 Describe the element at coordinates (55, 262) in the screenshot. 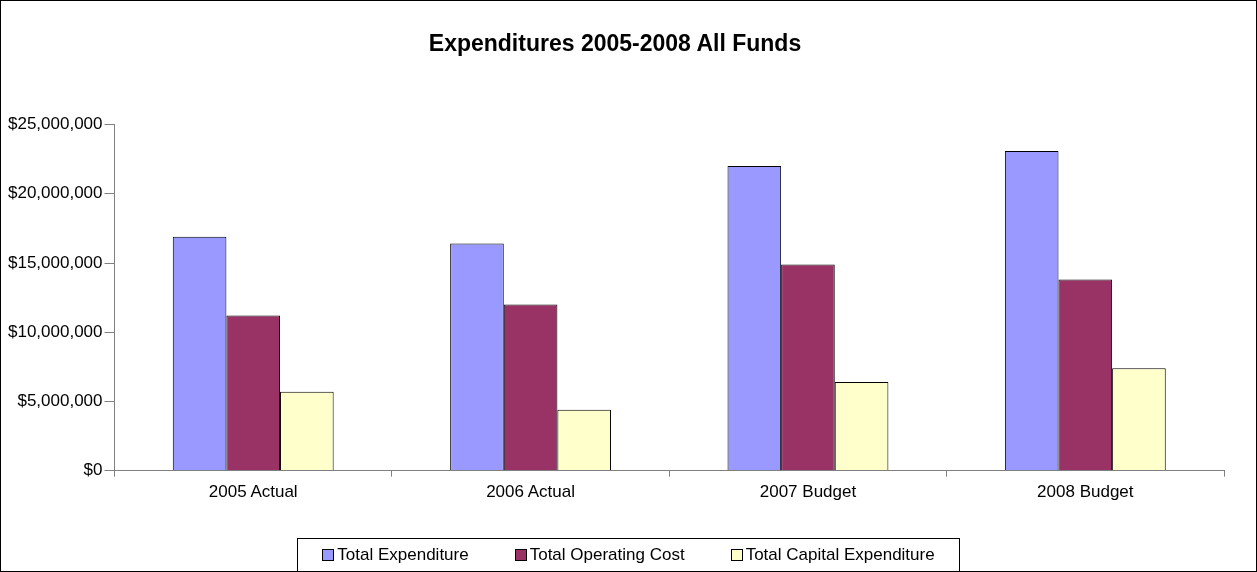

I see `y-tick-label: $15,000,000` at that location.